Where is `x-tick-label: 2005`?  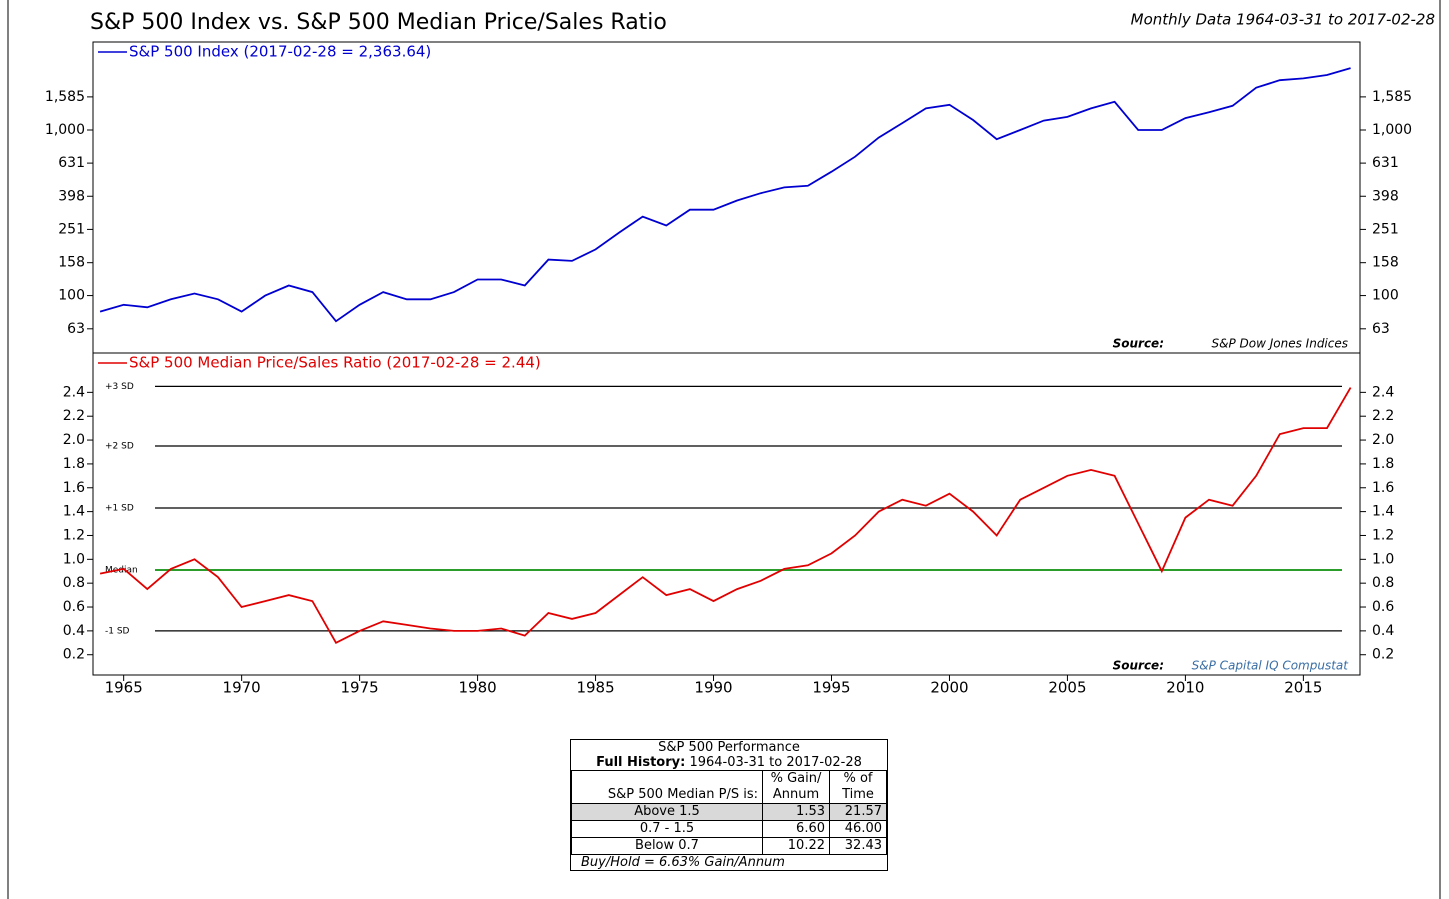
x-tick-label: 2005 is located at coordinates (1067, 688).